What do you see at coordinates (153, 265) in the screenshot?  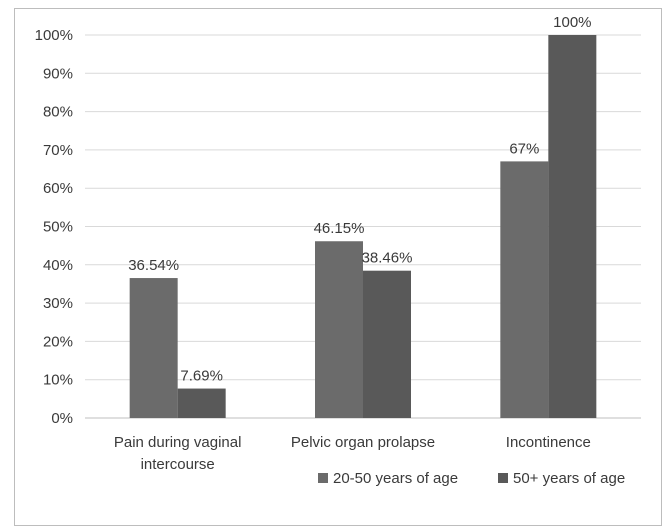 I see `data-label: 36.54%` at bounding box center [153, 265].